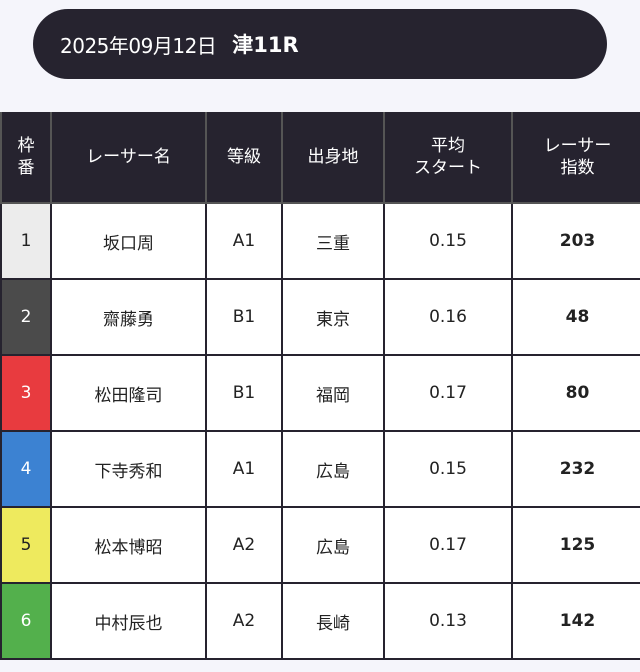  Describe the element at coordinates (575, 393) in the screenshot. I see `racer-index-cell: 80` at that location.